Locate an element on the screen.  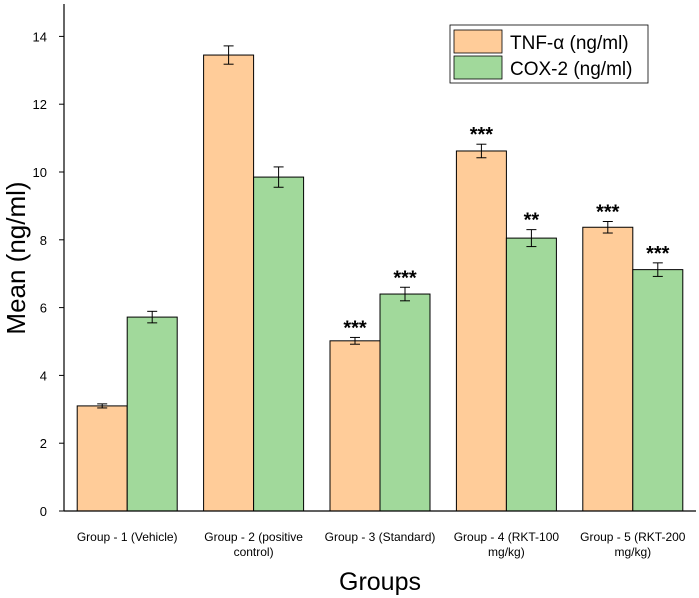
x-category-label: Group - 4 (RKT-100 mg/kg) is located at coordinates (507, 544).